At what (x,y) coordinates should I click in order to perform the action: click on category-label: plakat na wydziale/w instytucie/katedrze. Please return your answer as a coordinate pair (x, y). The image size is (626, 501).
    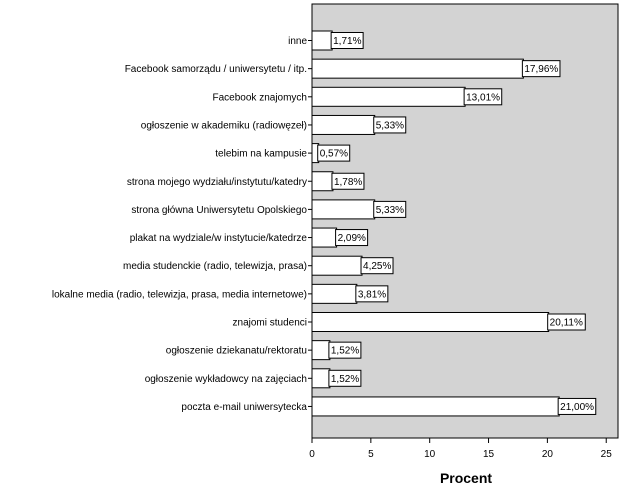
    Looking at the image, I should click on (219, 238).